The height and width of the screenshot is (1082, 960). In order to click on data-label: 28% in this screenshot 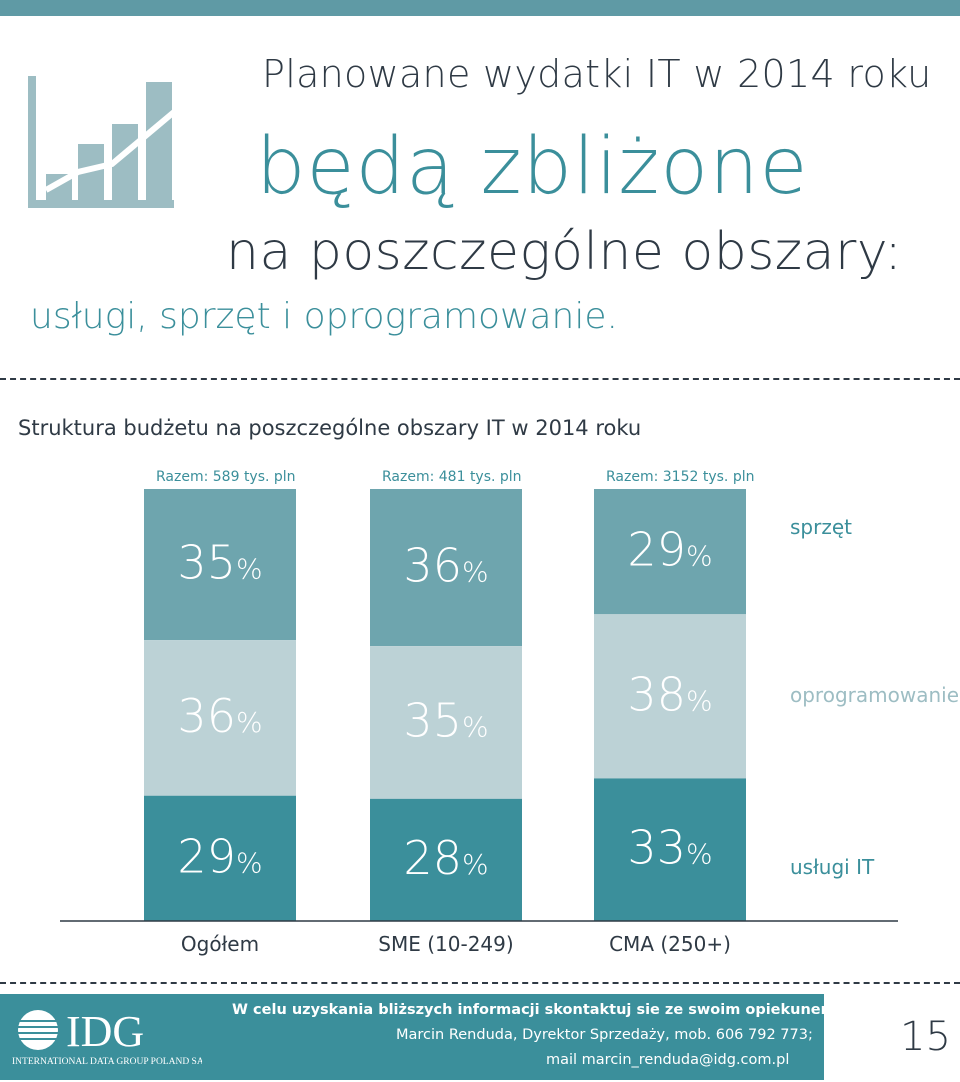, I will do `click(445, 858)`.